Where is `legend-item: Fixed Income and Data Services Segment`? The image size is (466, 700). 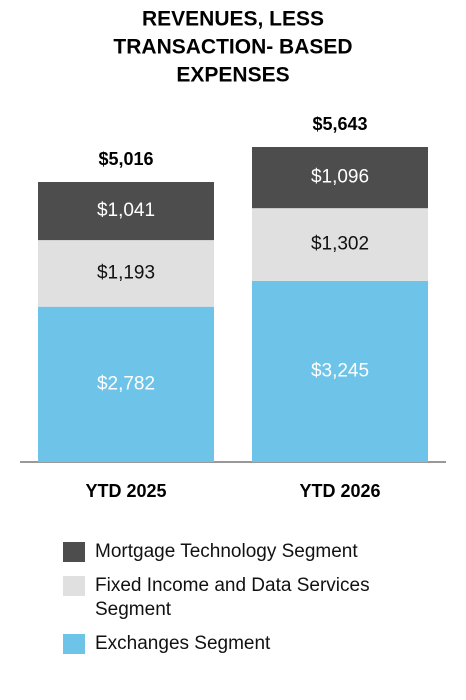 legend-item: Fixed Income and Data Services Segment is located at coordinates (243, 598).